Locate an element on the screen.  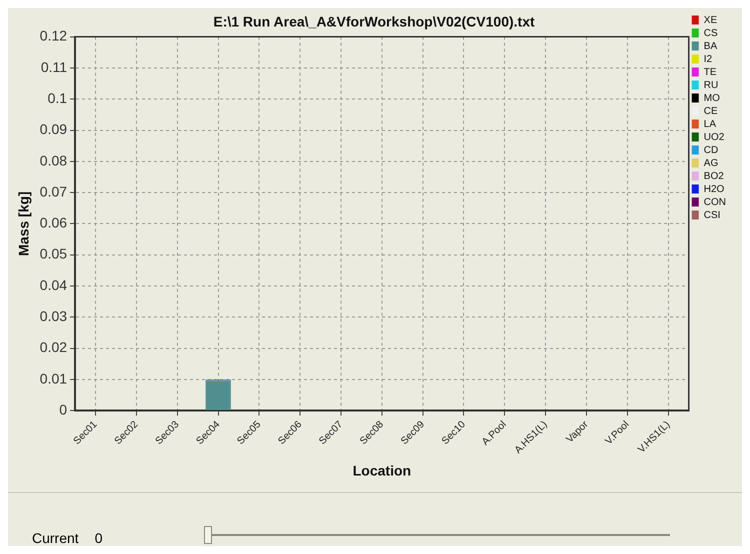
legend-label: LA is located at coordinates (710, 124).